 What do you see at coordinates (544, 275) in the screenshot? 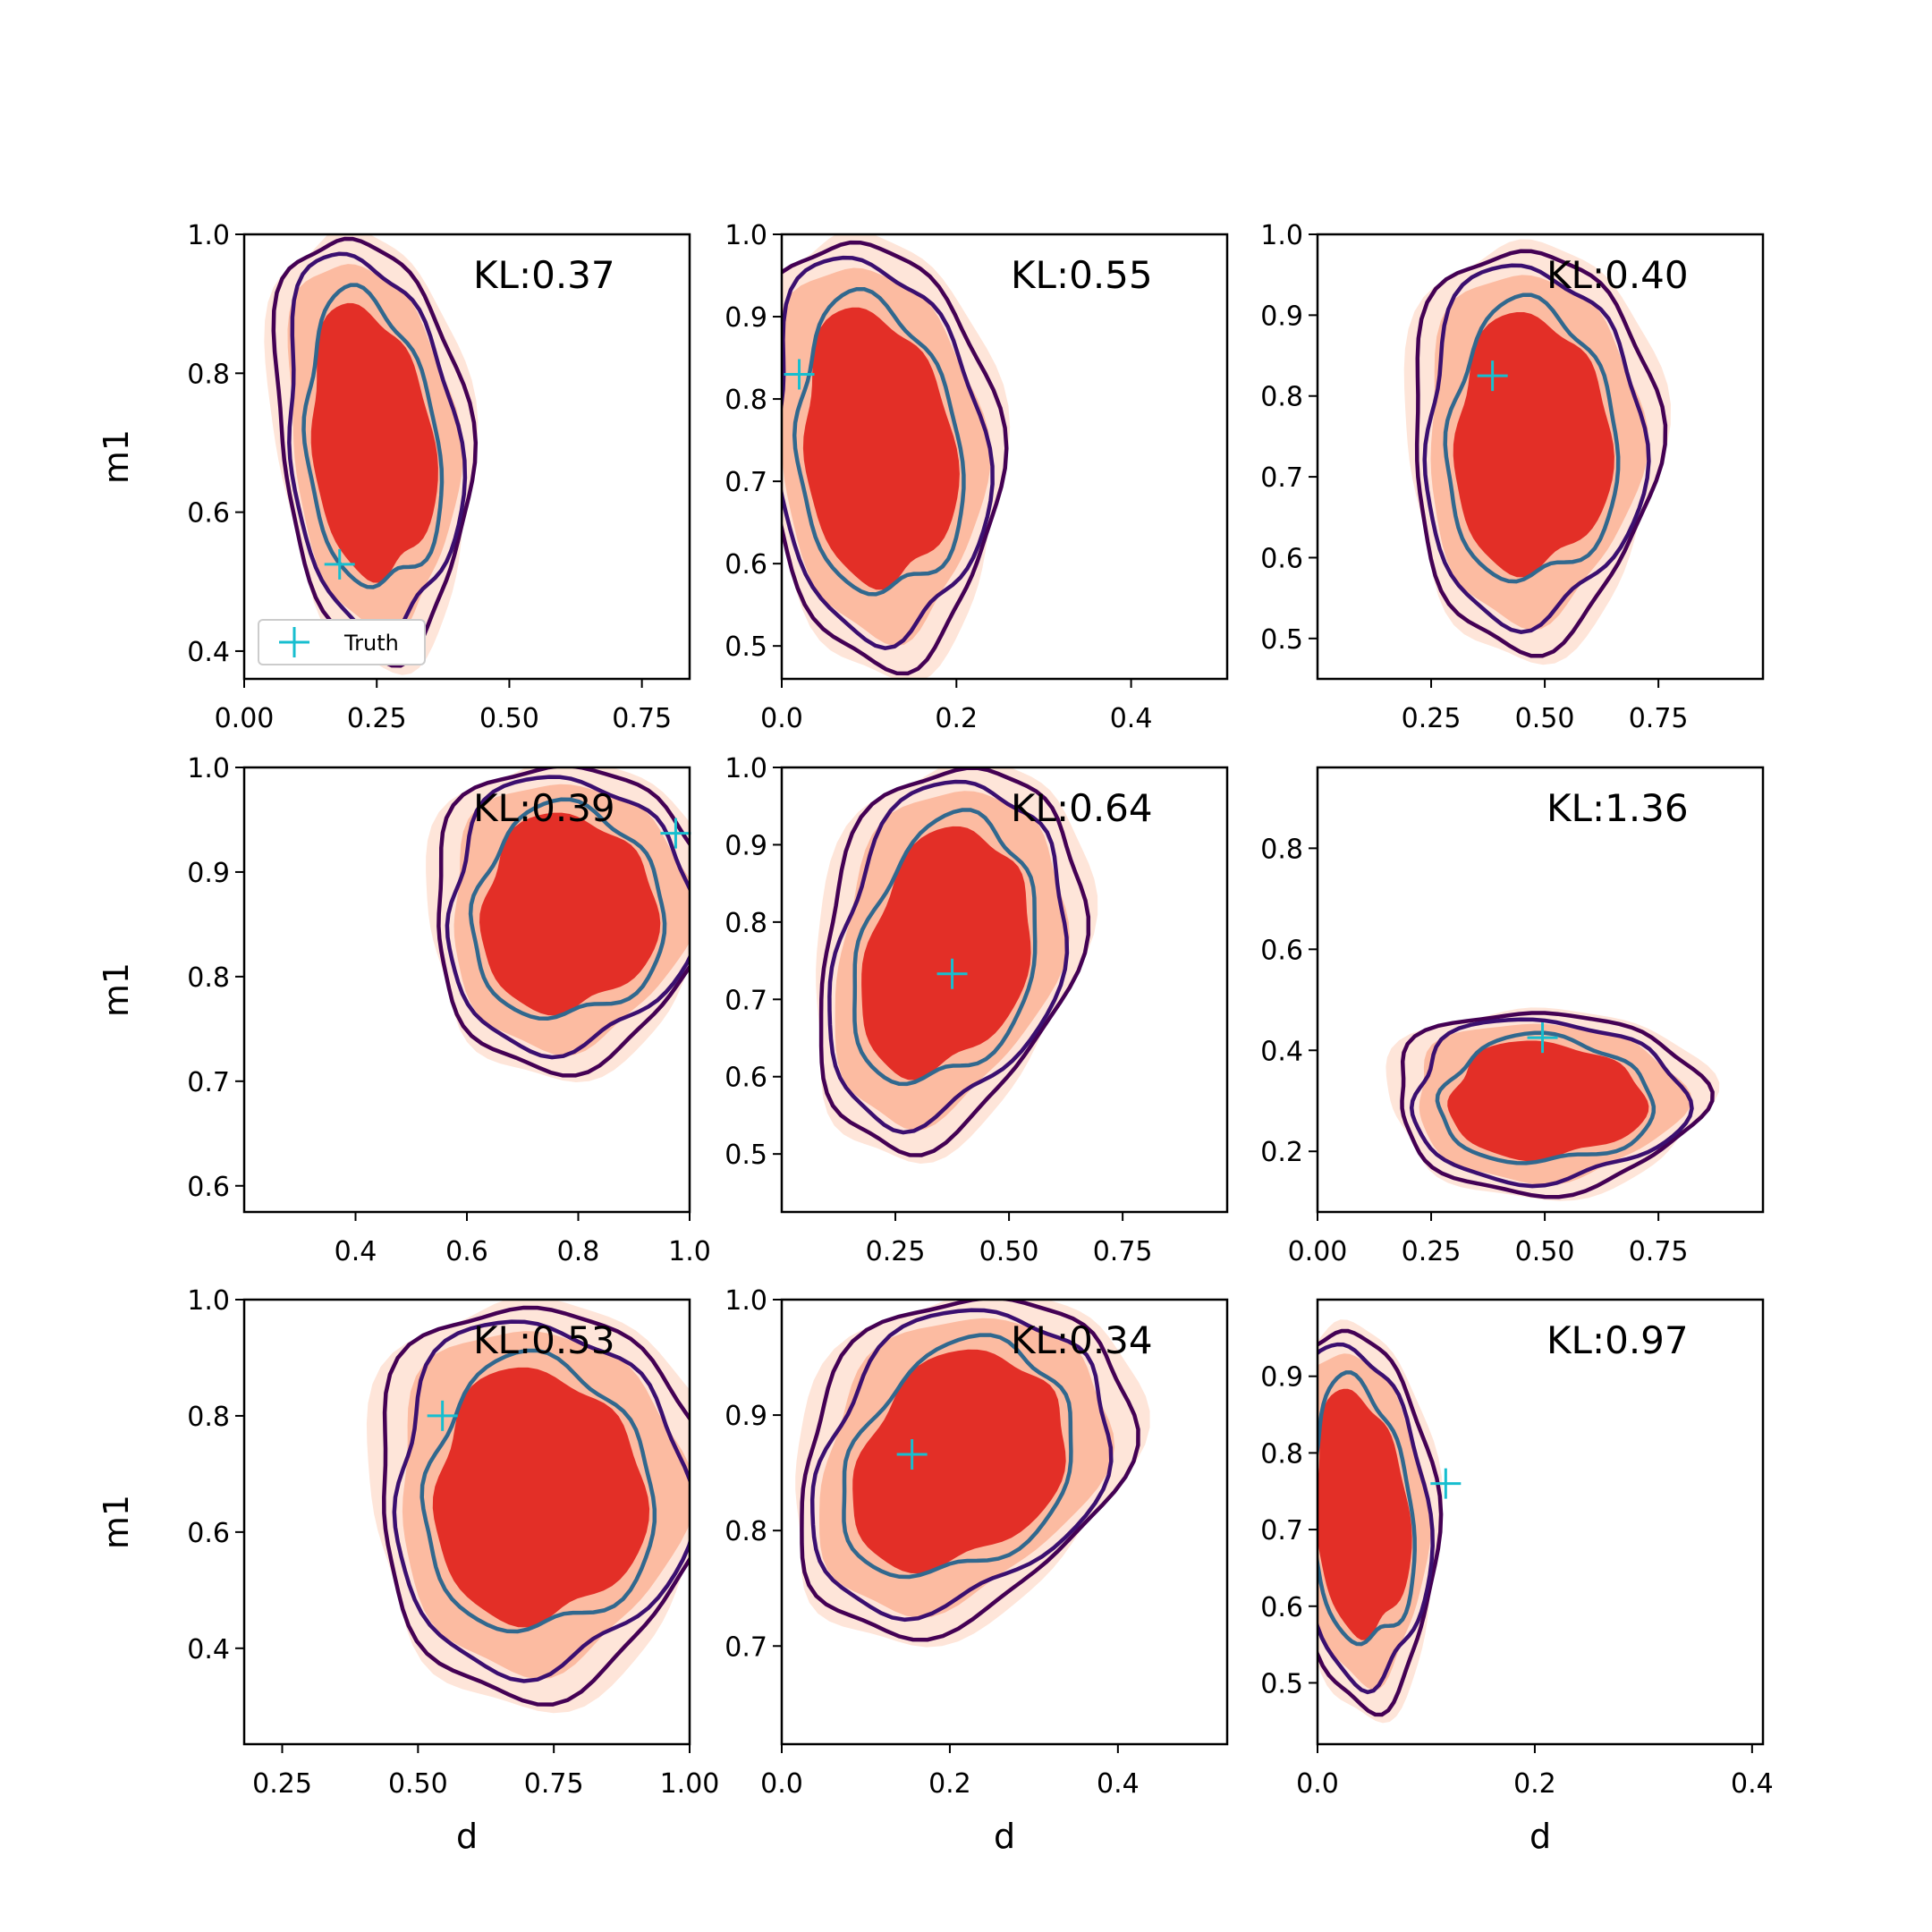
I see `kl-annotation: KL:0.37` at bounding box center [544, 275].